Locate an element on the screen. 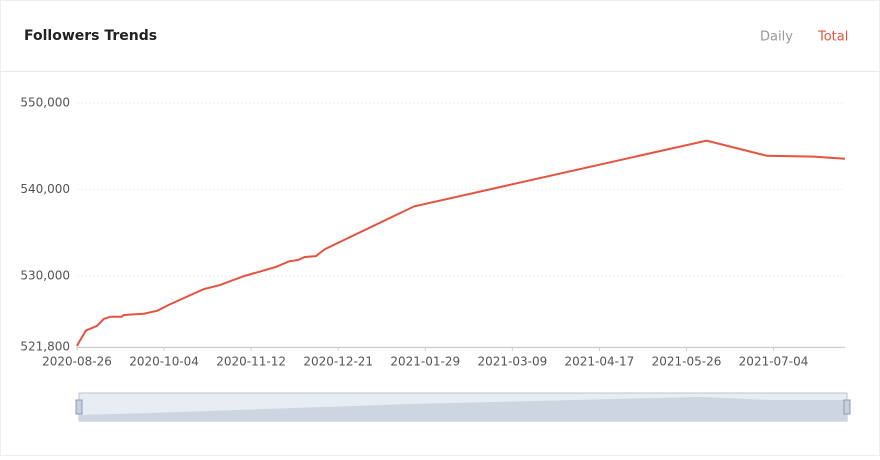 This screenshot has height=460, width=880. y-tick-label: 521,800 is located at coordinates (45, 347).